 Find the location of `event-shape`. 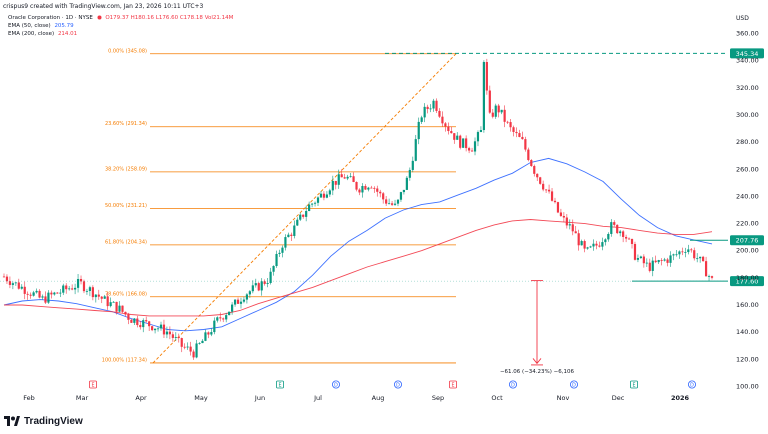

event-shape is located at coordinates (280, 384).